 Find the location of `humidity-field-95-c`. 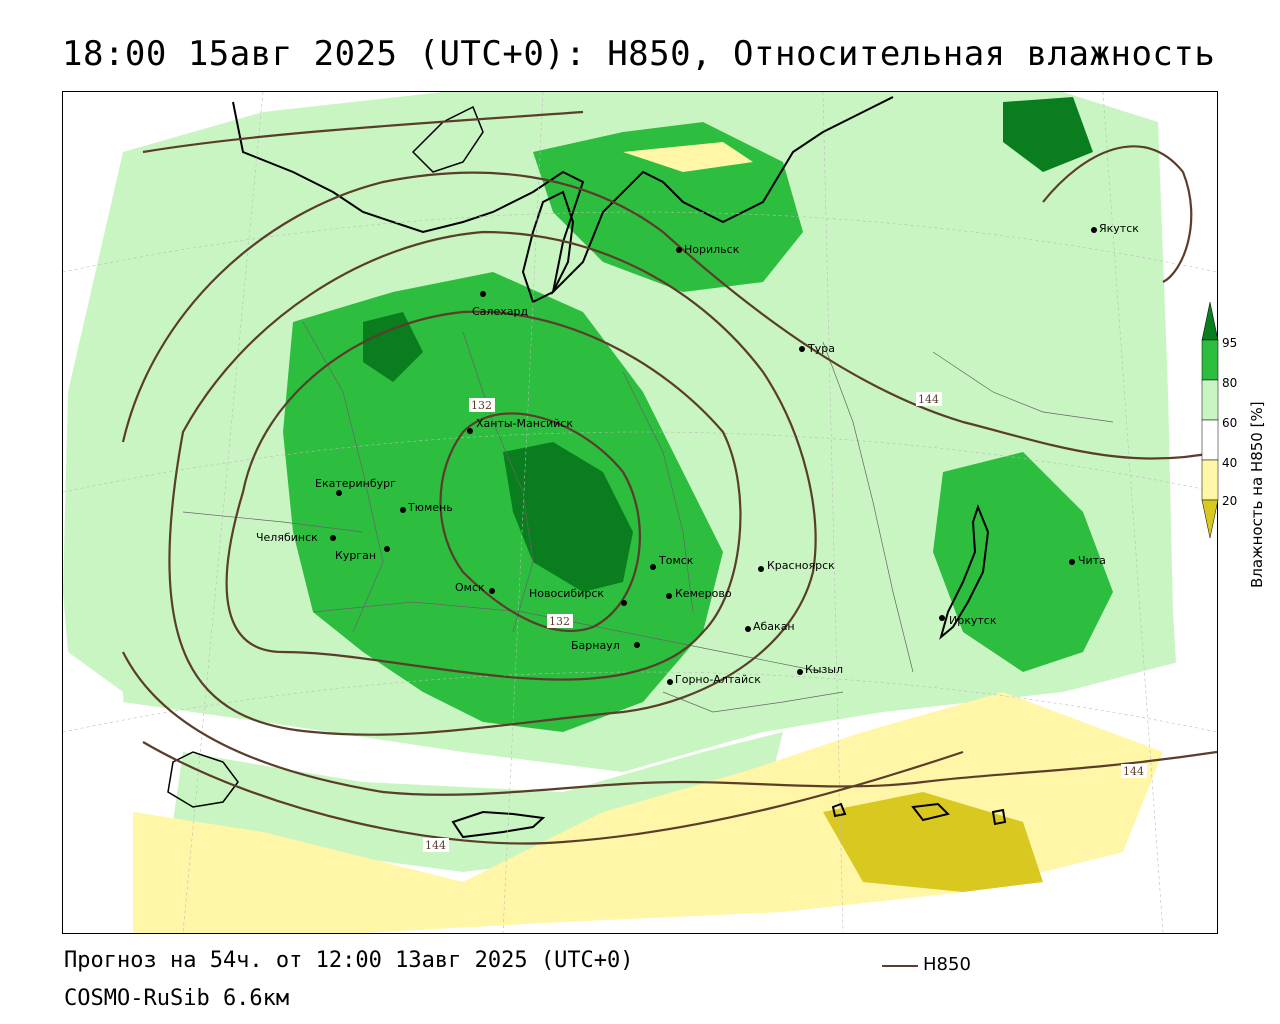

humidity-field-95-c is located at coordinates (1048, 134).